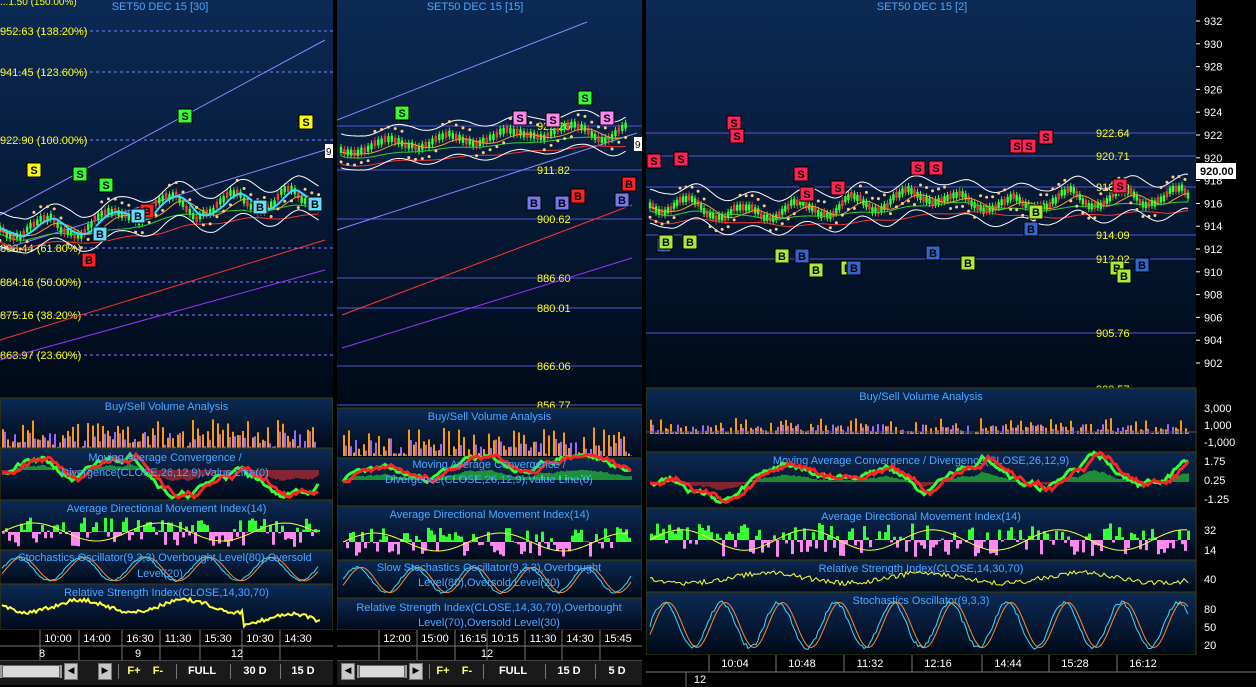 This screenshot has width=1256, height=687. I want to click on stoch-panel, so click(166, 567).